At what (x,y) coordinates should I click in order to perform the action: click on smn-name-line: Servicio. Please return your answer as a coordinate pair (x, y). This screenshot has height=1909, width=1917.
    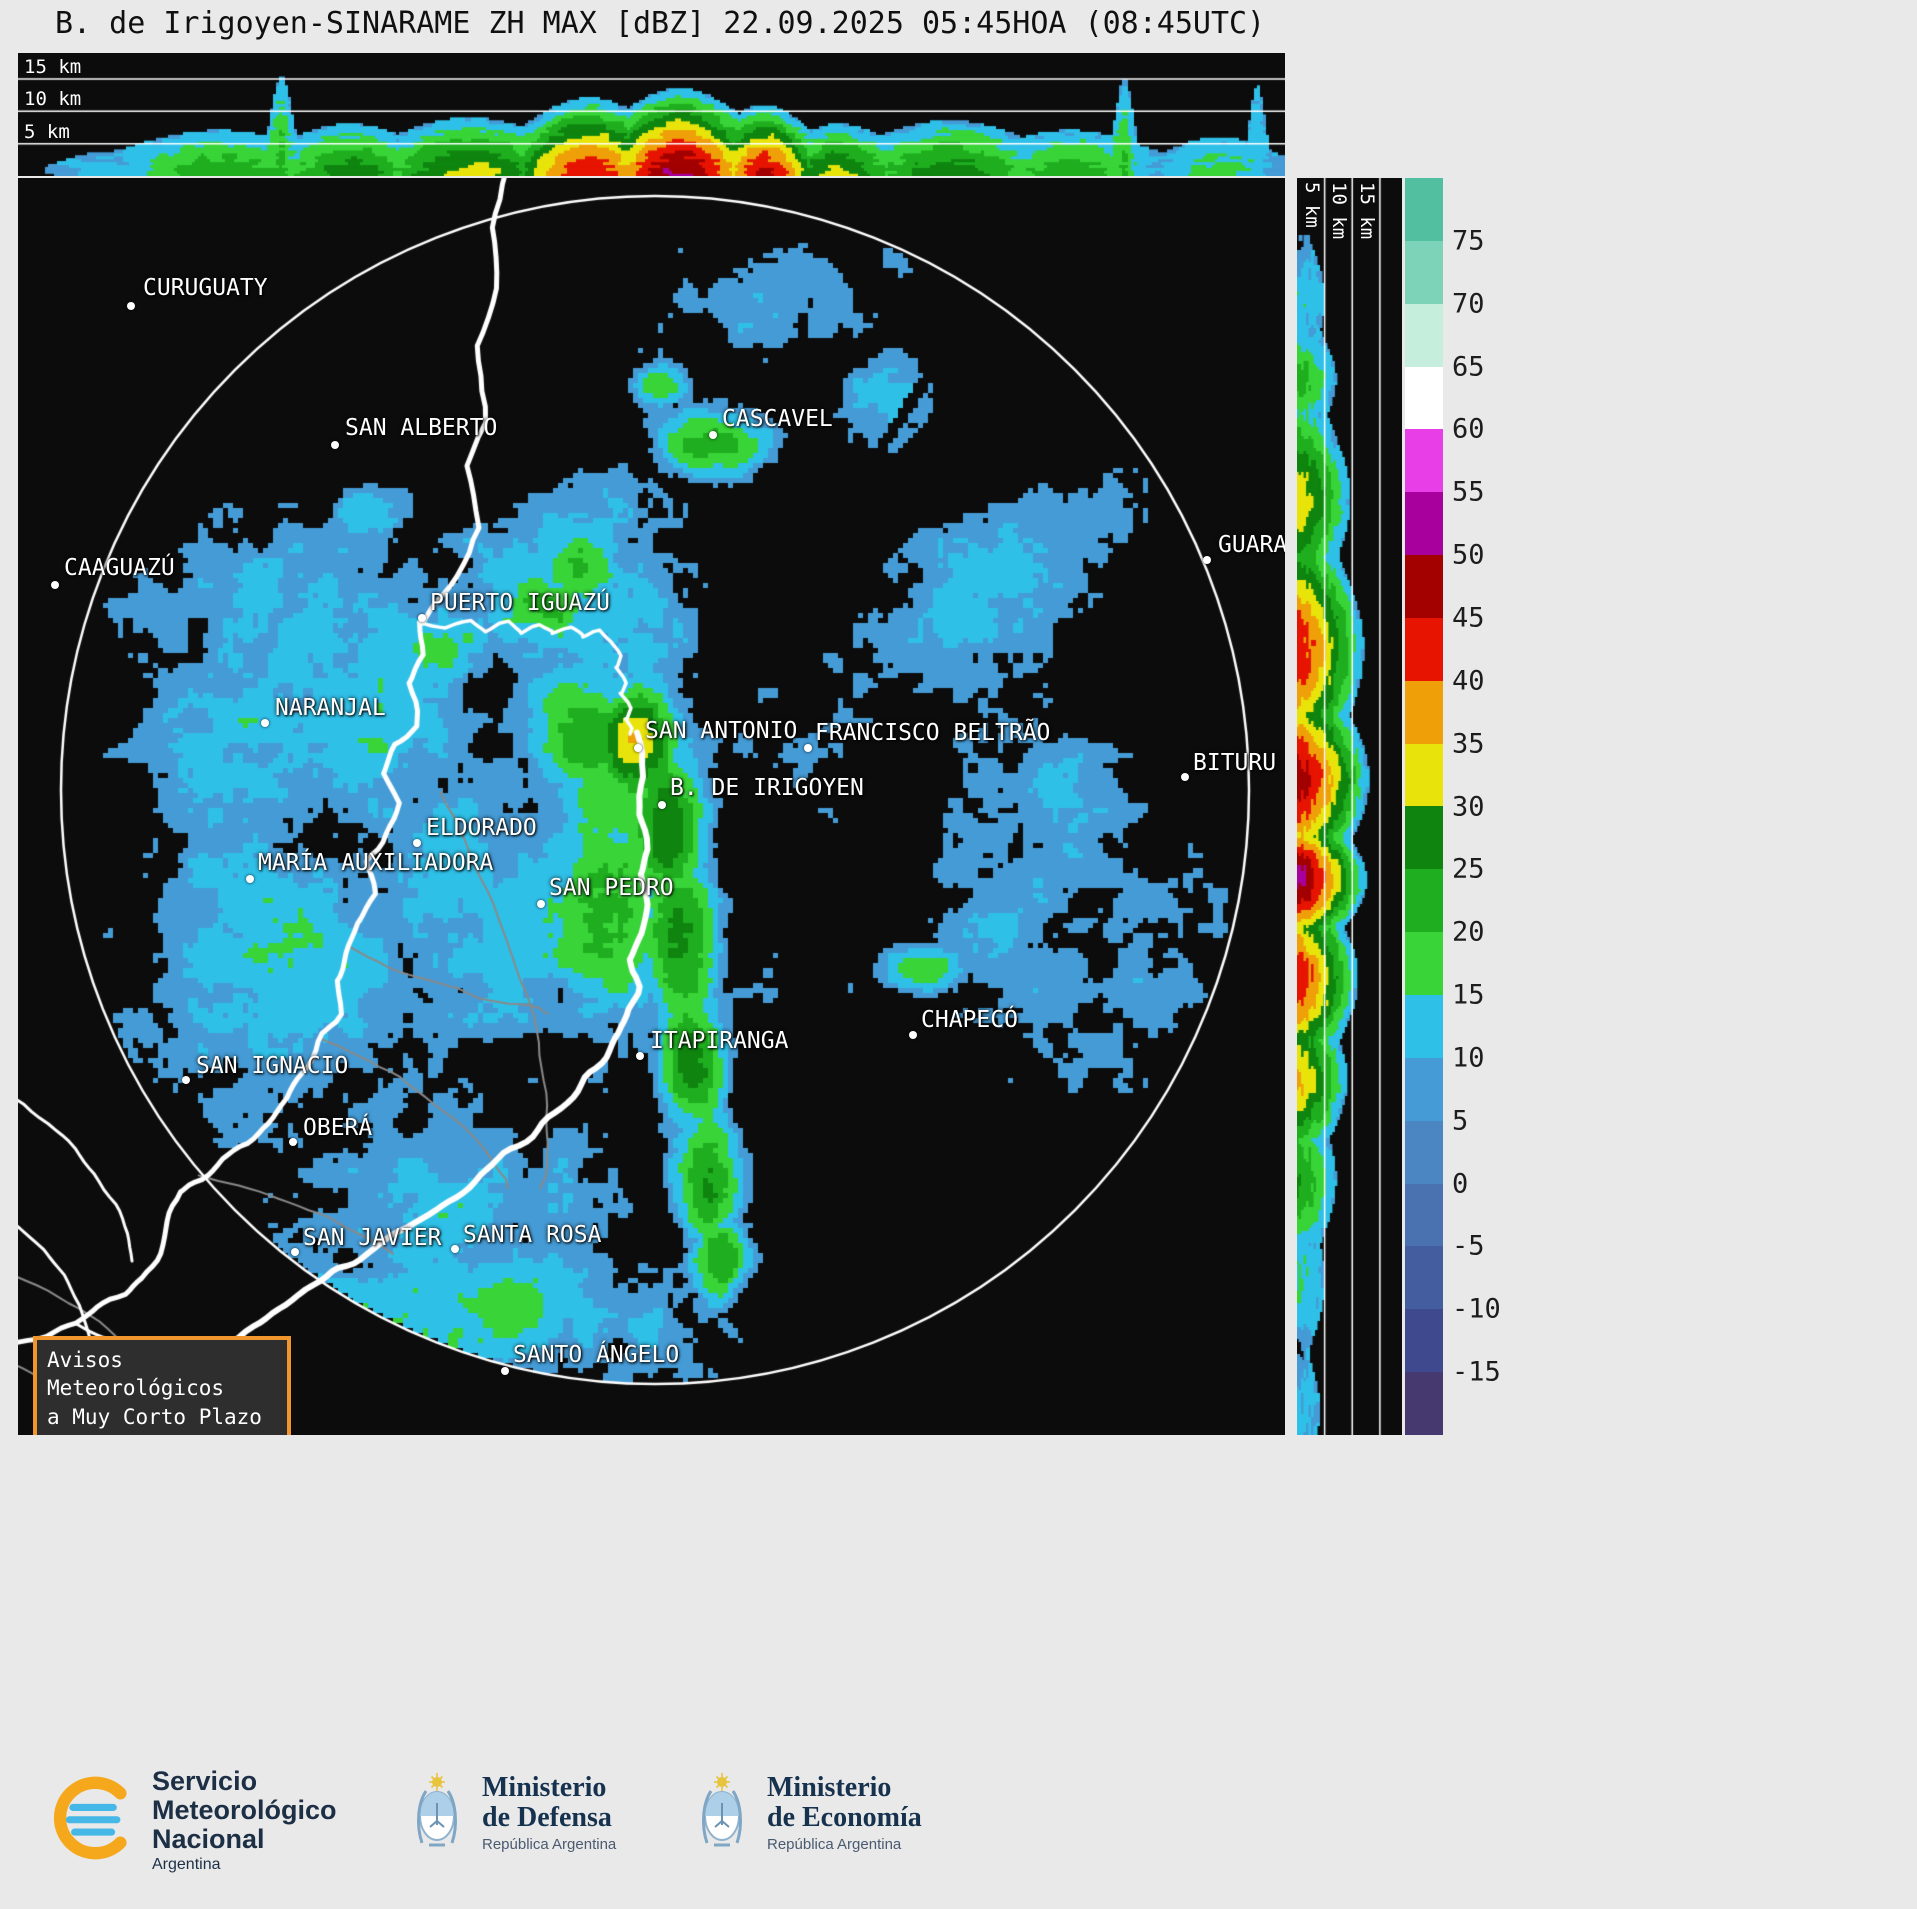
    Looking at the image, I should click on (205, 1781).